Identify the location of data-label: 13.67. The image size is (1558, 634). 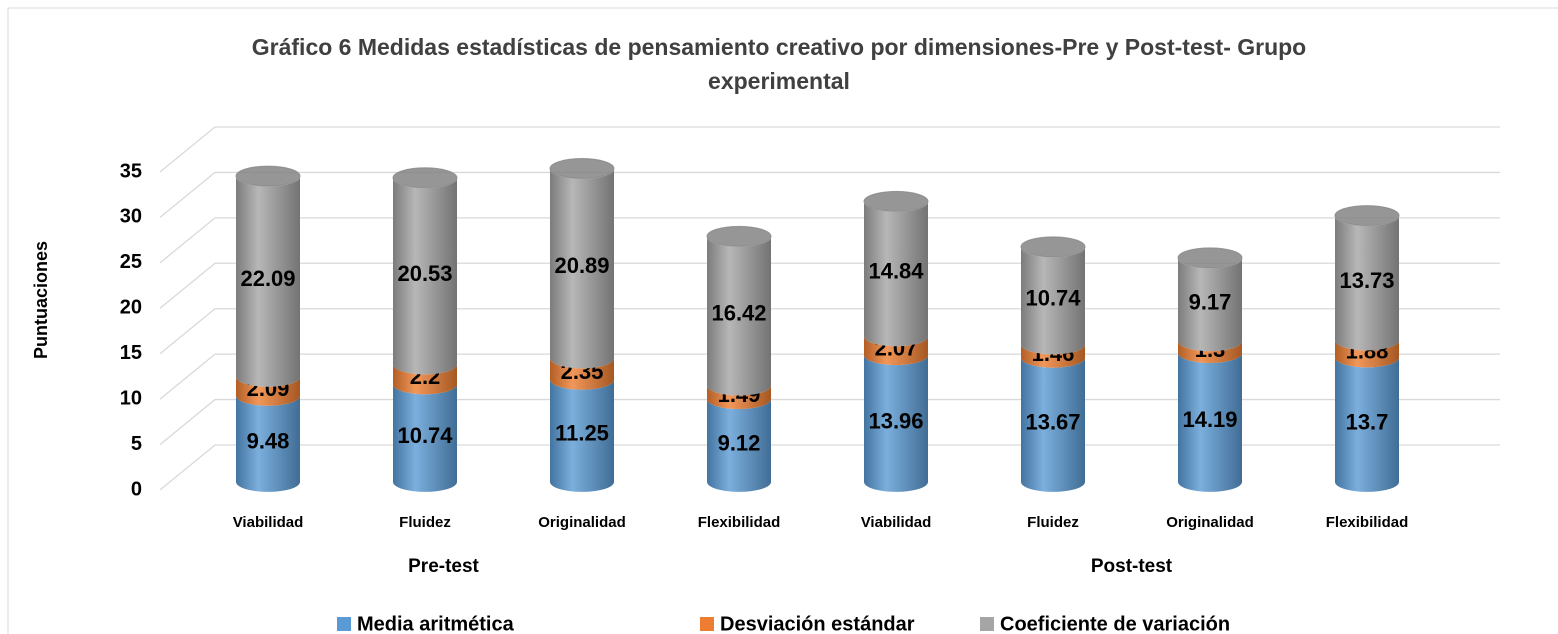
(1052, 422).